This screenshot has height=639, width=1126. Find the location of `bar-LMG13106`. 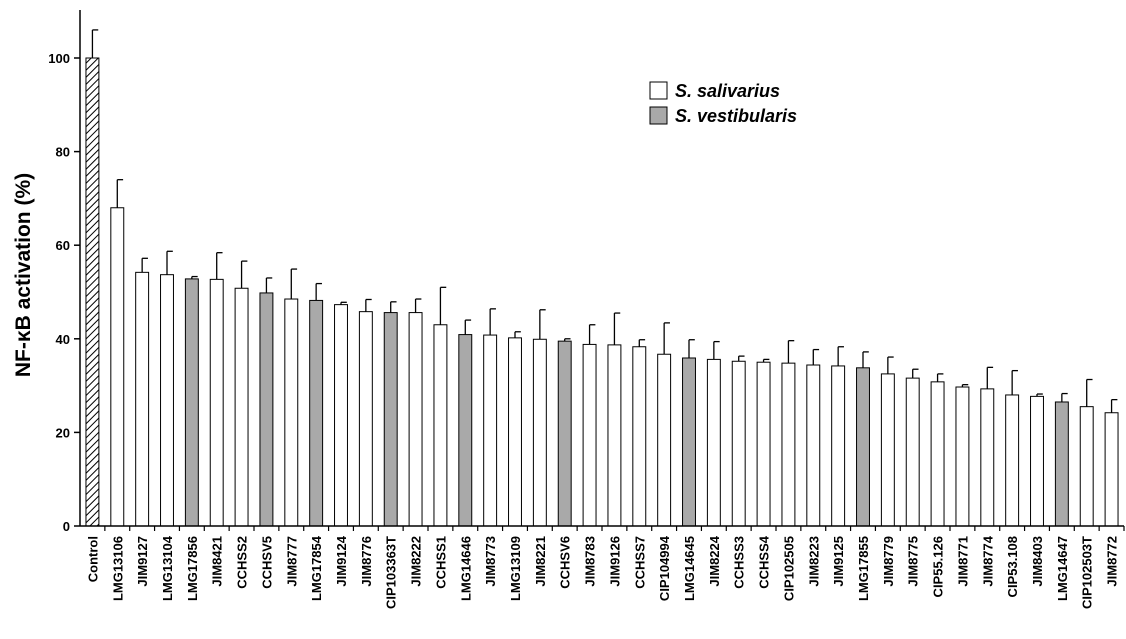

bar-LMG13106 is located at coordinates (117, 367).